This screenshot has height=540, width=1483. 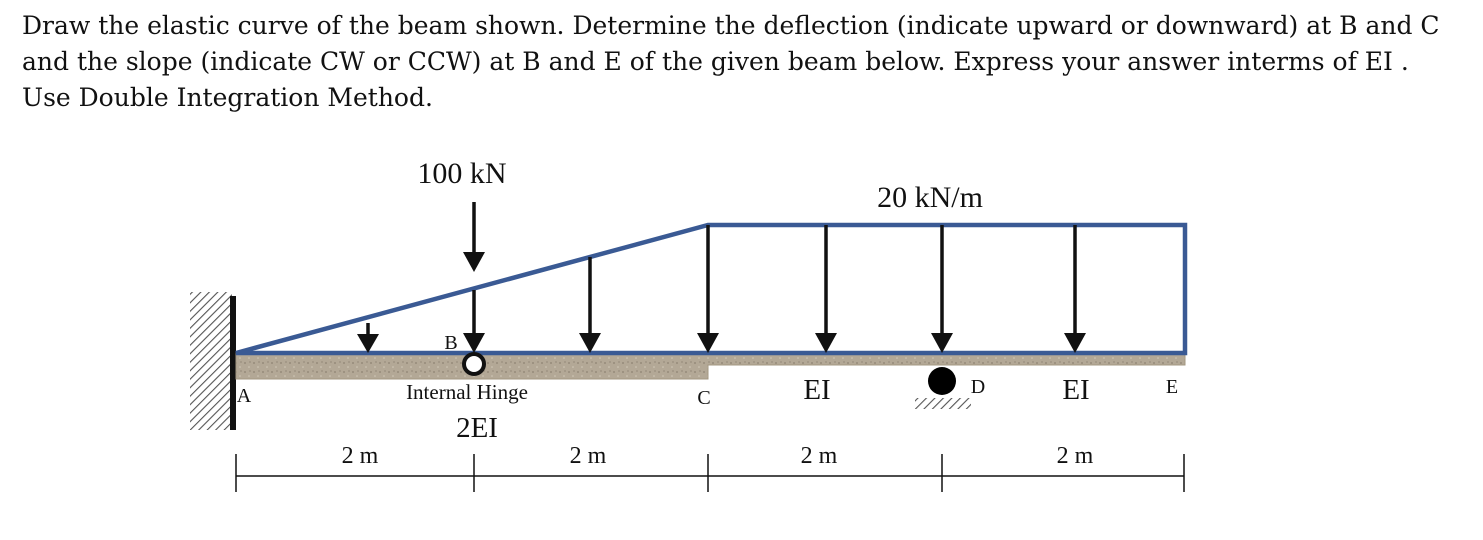 I want to click on span-label-4: 2 m, so click(x=1075, y=456).